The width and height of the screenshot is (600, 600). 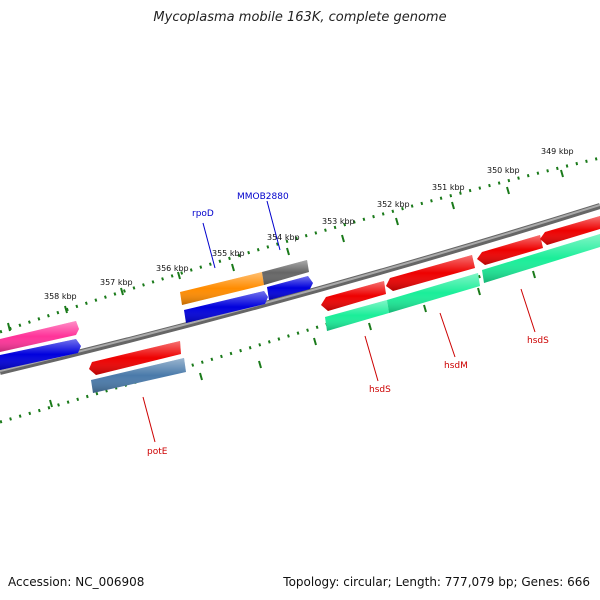 I want to click on hsdS2-gene-green, so click(x=541, y=258).